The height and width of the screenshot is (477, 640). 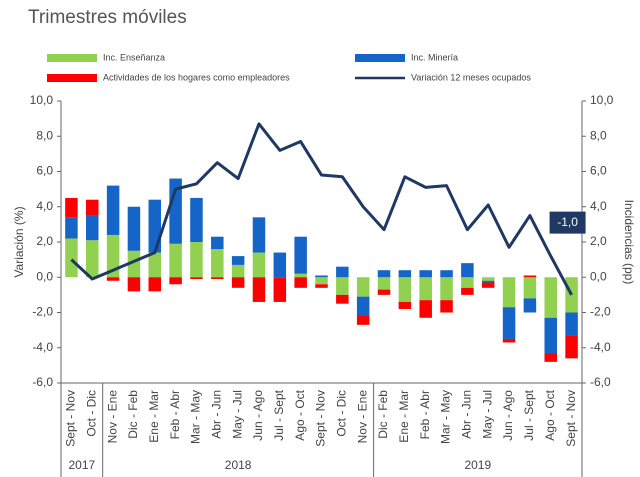 I want to click on y-tick-label: 4,0, so click(x=44, y=206).